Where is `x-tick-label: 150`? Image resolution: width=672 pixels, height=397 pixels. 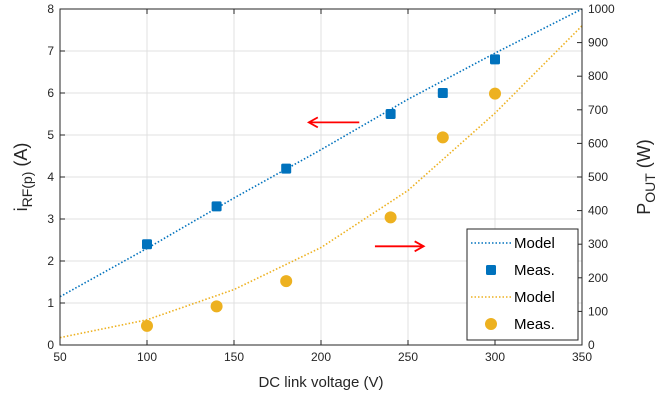 x-tick-label: 150 is located at coordinates (234, 357).